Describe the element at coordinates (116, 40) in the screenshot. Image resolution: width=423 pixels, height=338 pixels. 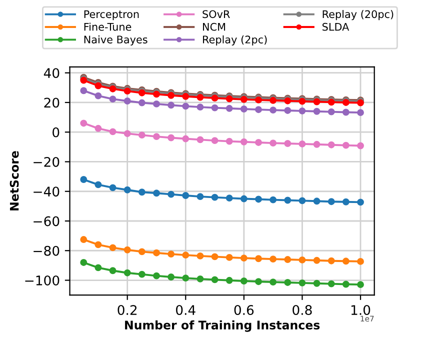
I see `legend-label: Naive Bayes` at that location.